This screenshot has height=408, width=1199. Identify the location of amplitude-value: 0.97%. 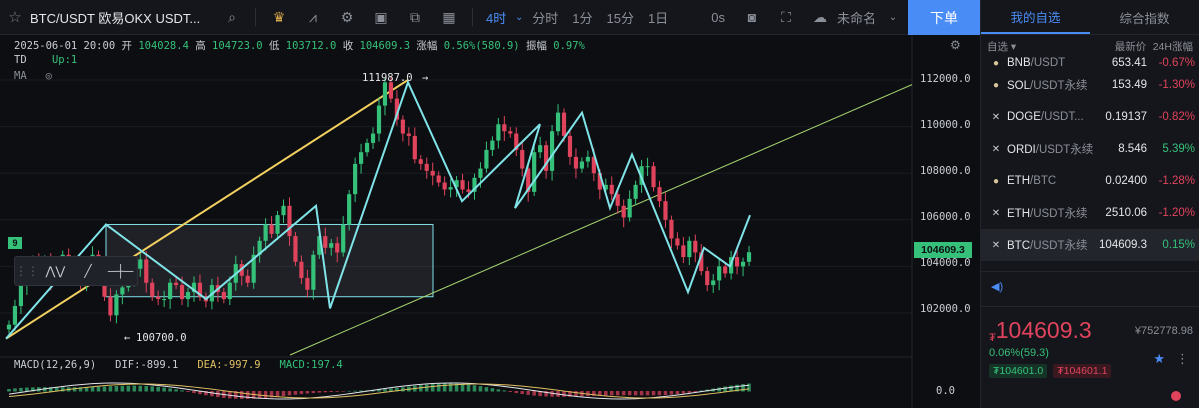
(569, 46).